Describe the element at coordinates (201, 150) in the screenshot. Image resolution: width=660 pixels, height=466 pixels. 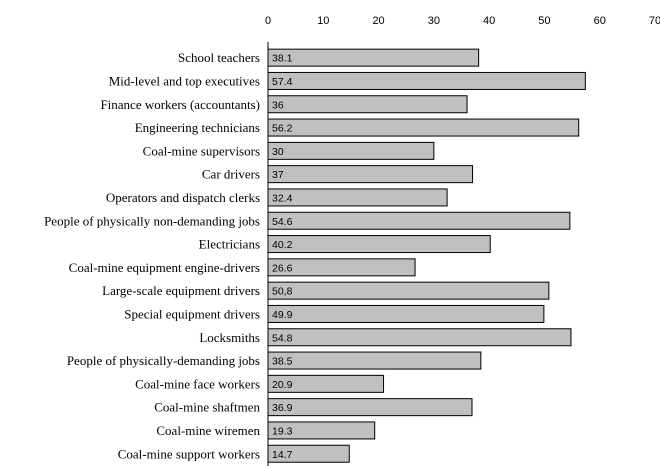
I see `category-label: Coal-mine supervisors` at that location.